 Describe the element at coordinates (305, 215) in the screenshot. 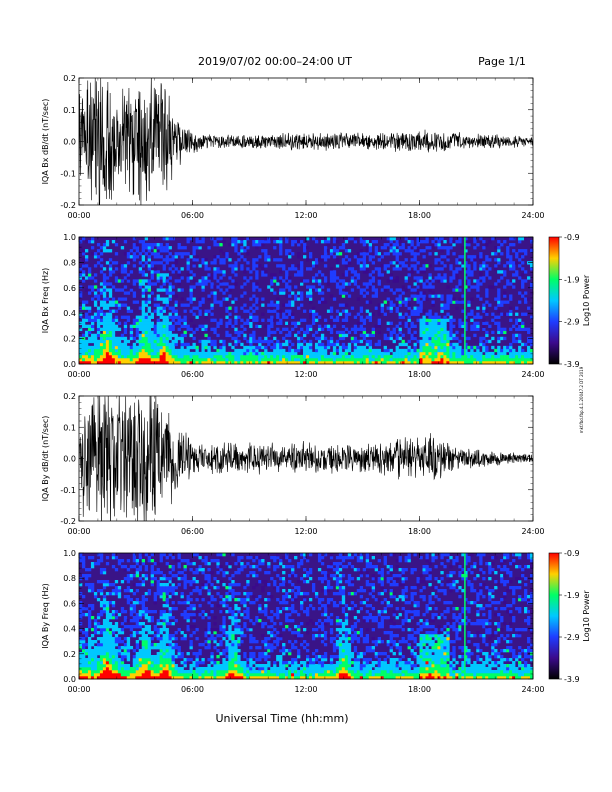

I see `bx_waveform-xtick-label: 12:00` at that location.